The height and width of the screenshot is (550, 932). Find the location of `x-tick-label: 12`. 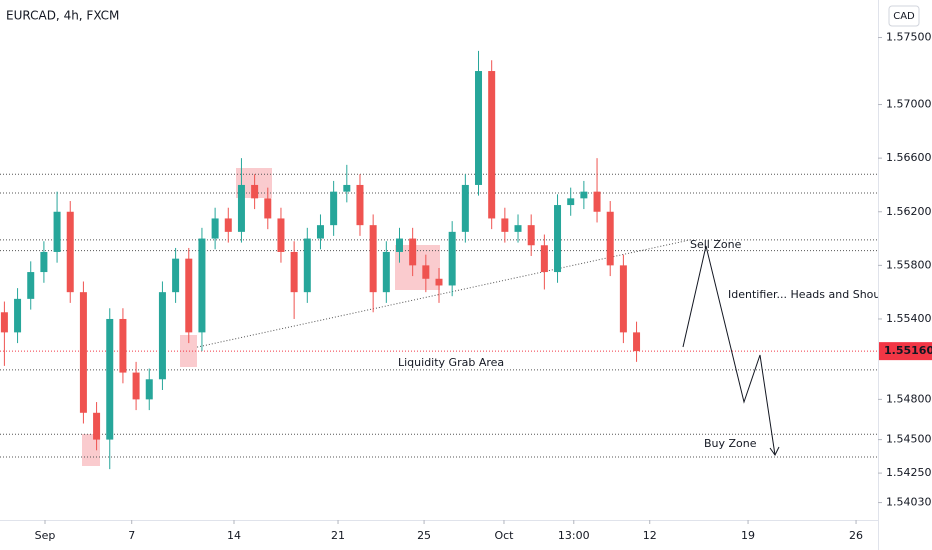

x-tick-label: 12 is located at coordinates (650, 535).